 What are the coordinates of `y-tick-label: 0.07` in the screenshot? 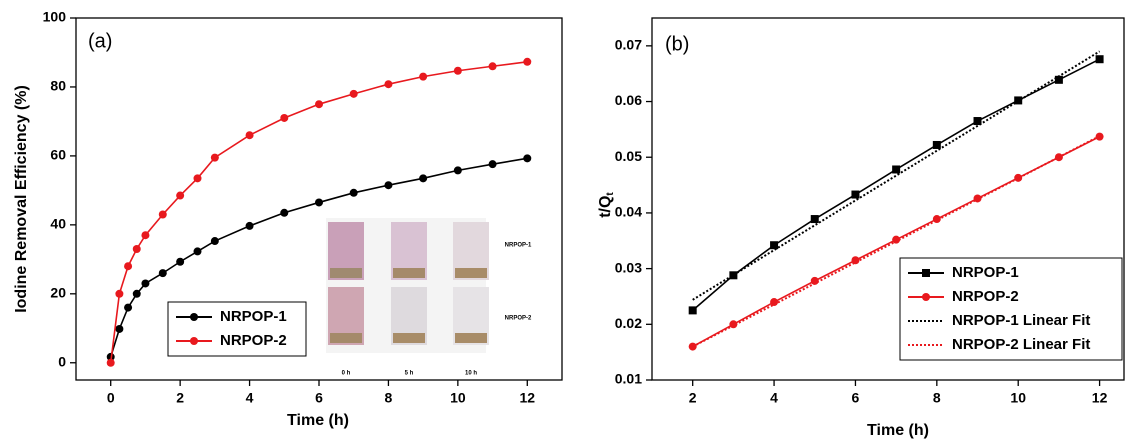 It's located at (628, 45).